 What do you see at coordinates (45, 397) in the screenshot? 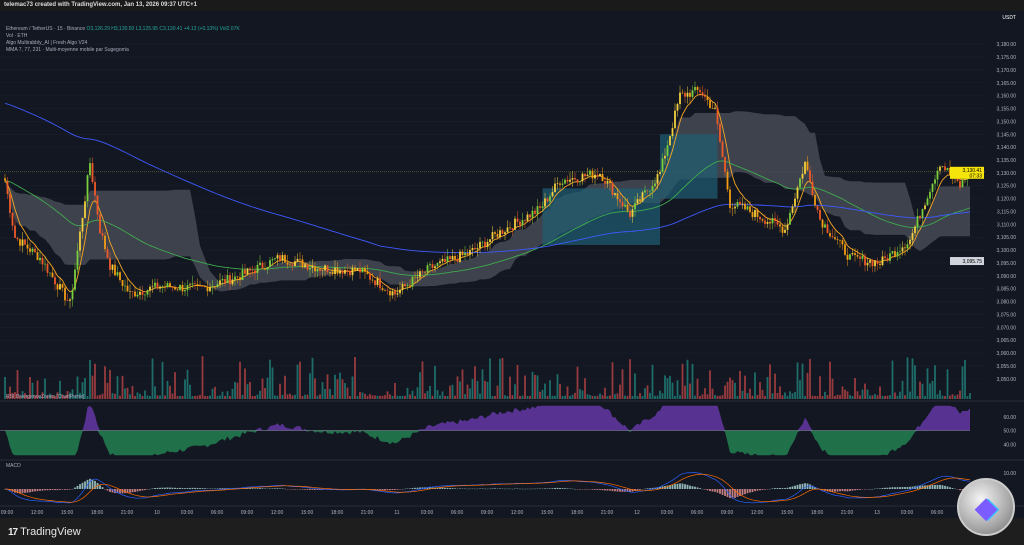
I see `rsi-pane-title: RSI DivergenceZones [ChartPrime]` at bounding box center [45, 397].